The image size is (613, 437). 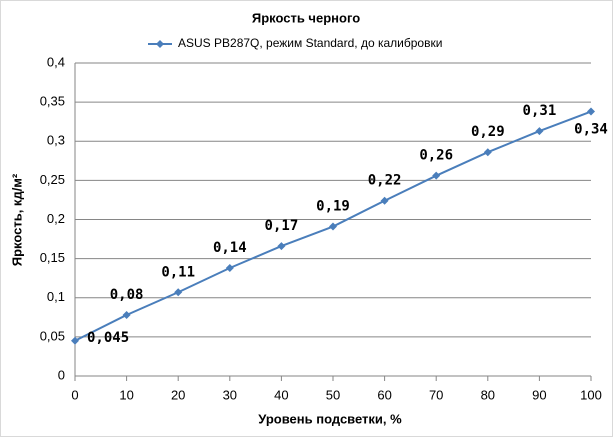 What do you see at coordinates (330, 418) in the screenshot?
I see `x-axis-title: Уровень подсветки, %` at bounding box center [330, 418].